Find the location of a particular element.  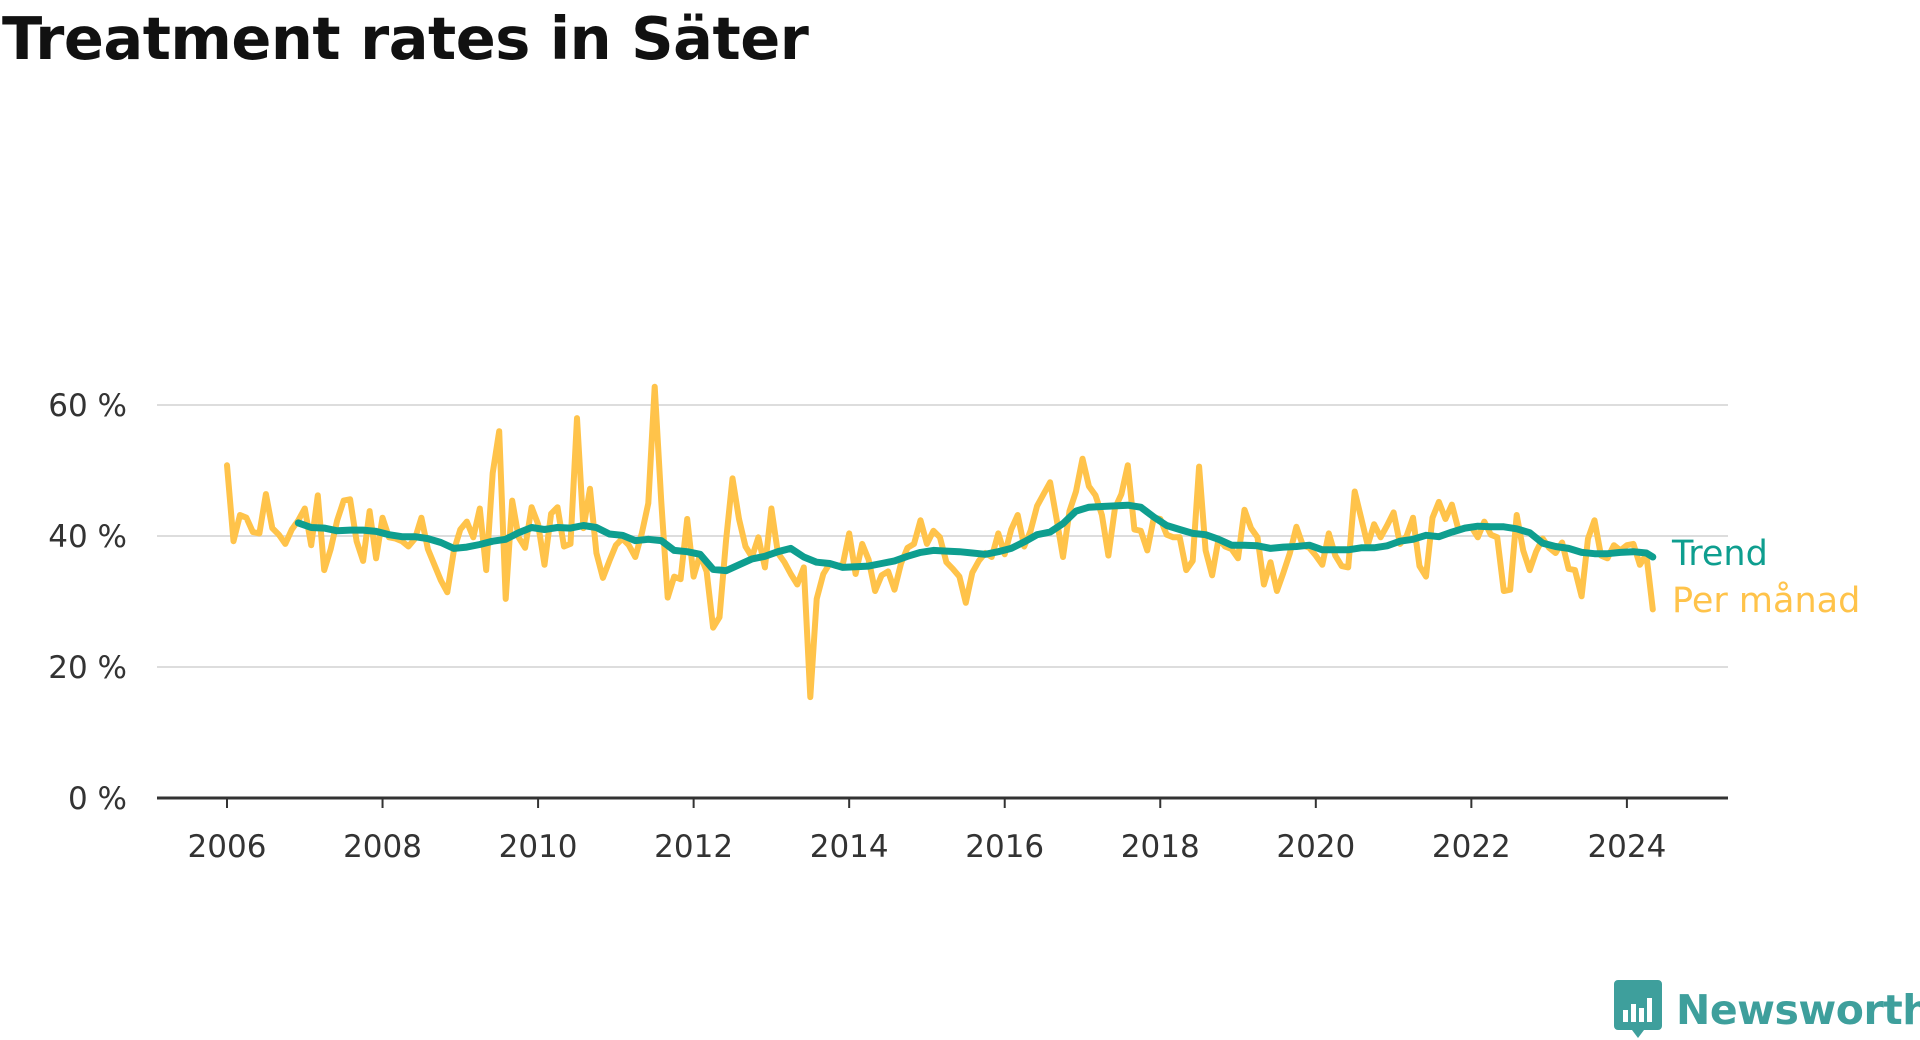

x-tick-label: 2016 is located at coordinates (1004, 847).